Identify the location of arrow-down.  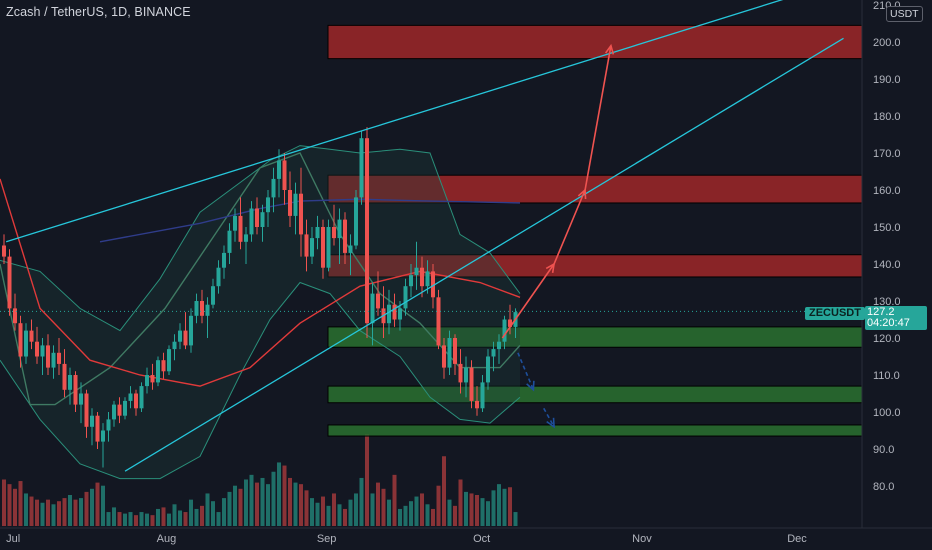
(549, 417).